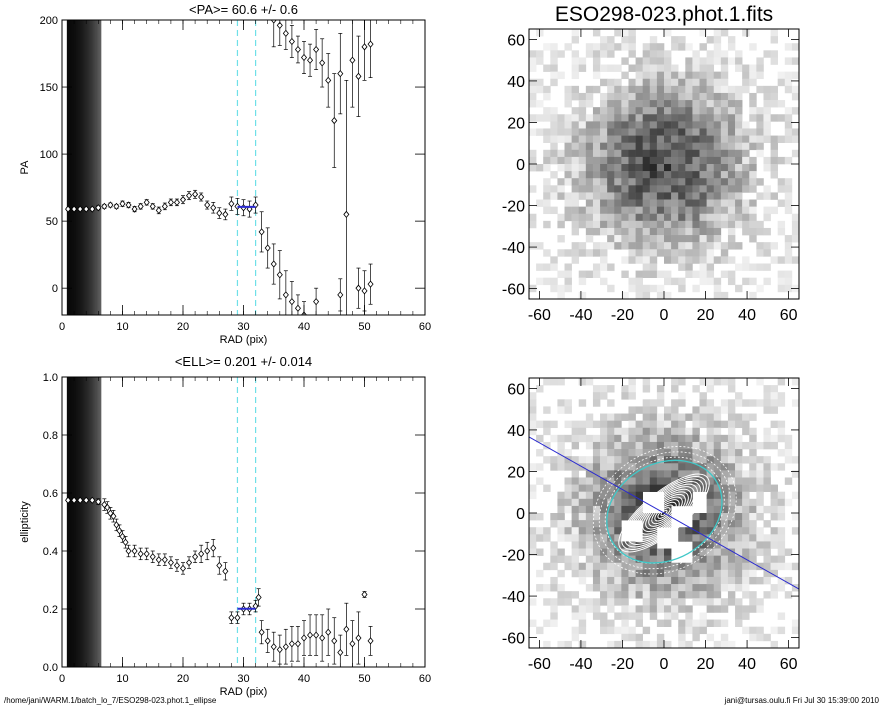  I want to click on x-tick-label: -40, so click(580, 315).